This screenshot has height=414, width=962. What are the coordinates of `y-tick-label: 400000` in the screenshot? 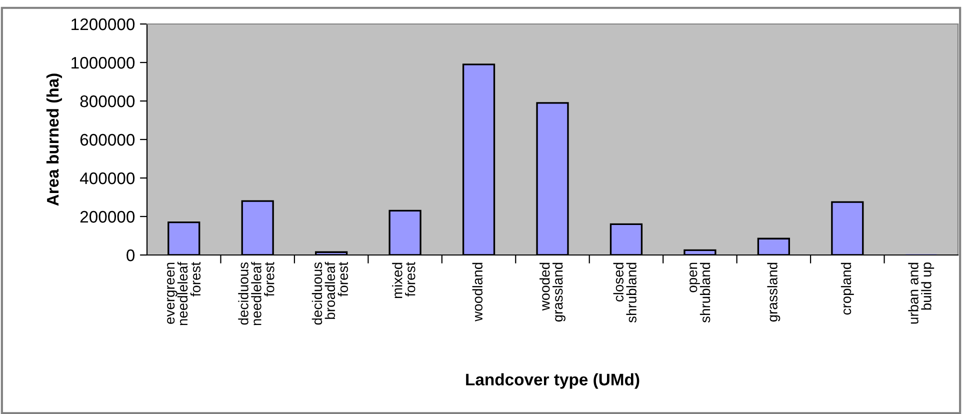 It's located at (107, 178).